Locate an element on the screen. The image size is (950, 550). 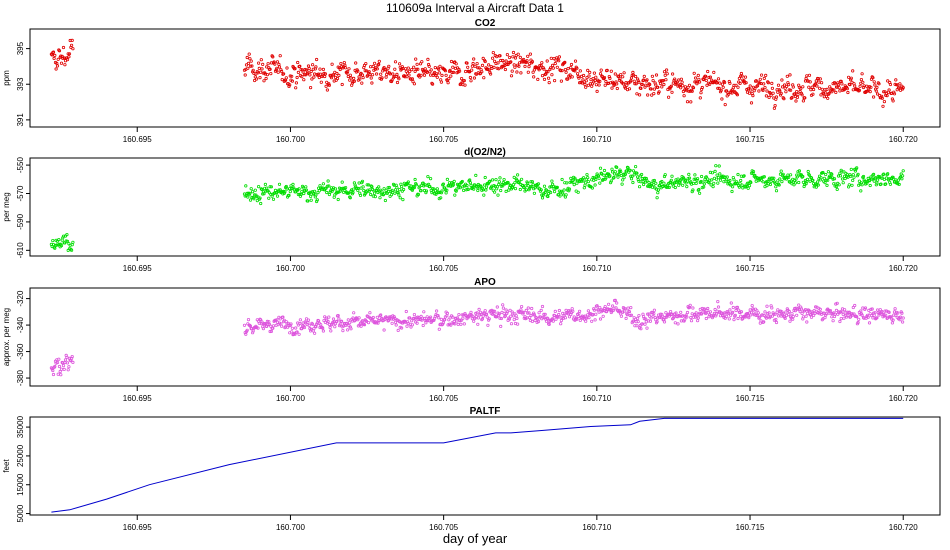
y-axis-label: per meg is located at coordinates (6, 206).